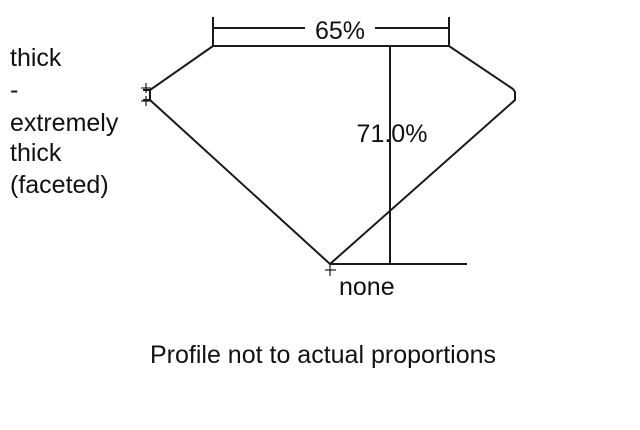  I want to click on girdle-label: thick - extremely thick (faceted), so click(67, 121).